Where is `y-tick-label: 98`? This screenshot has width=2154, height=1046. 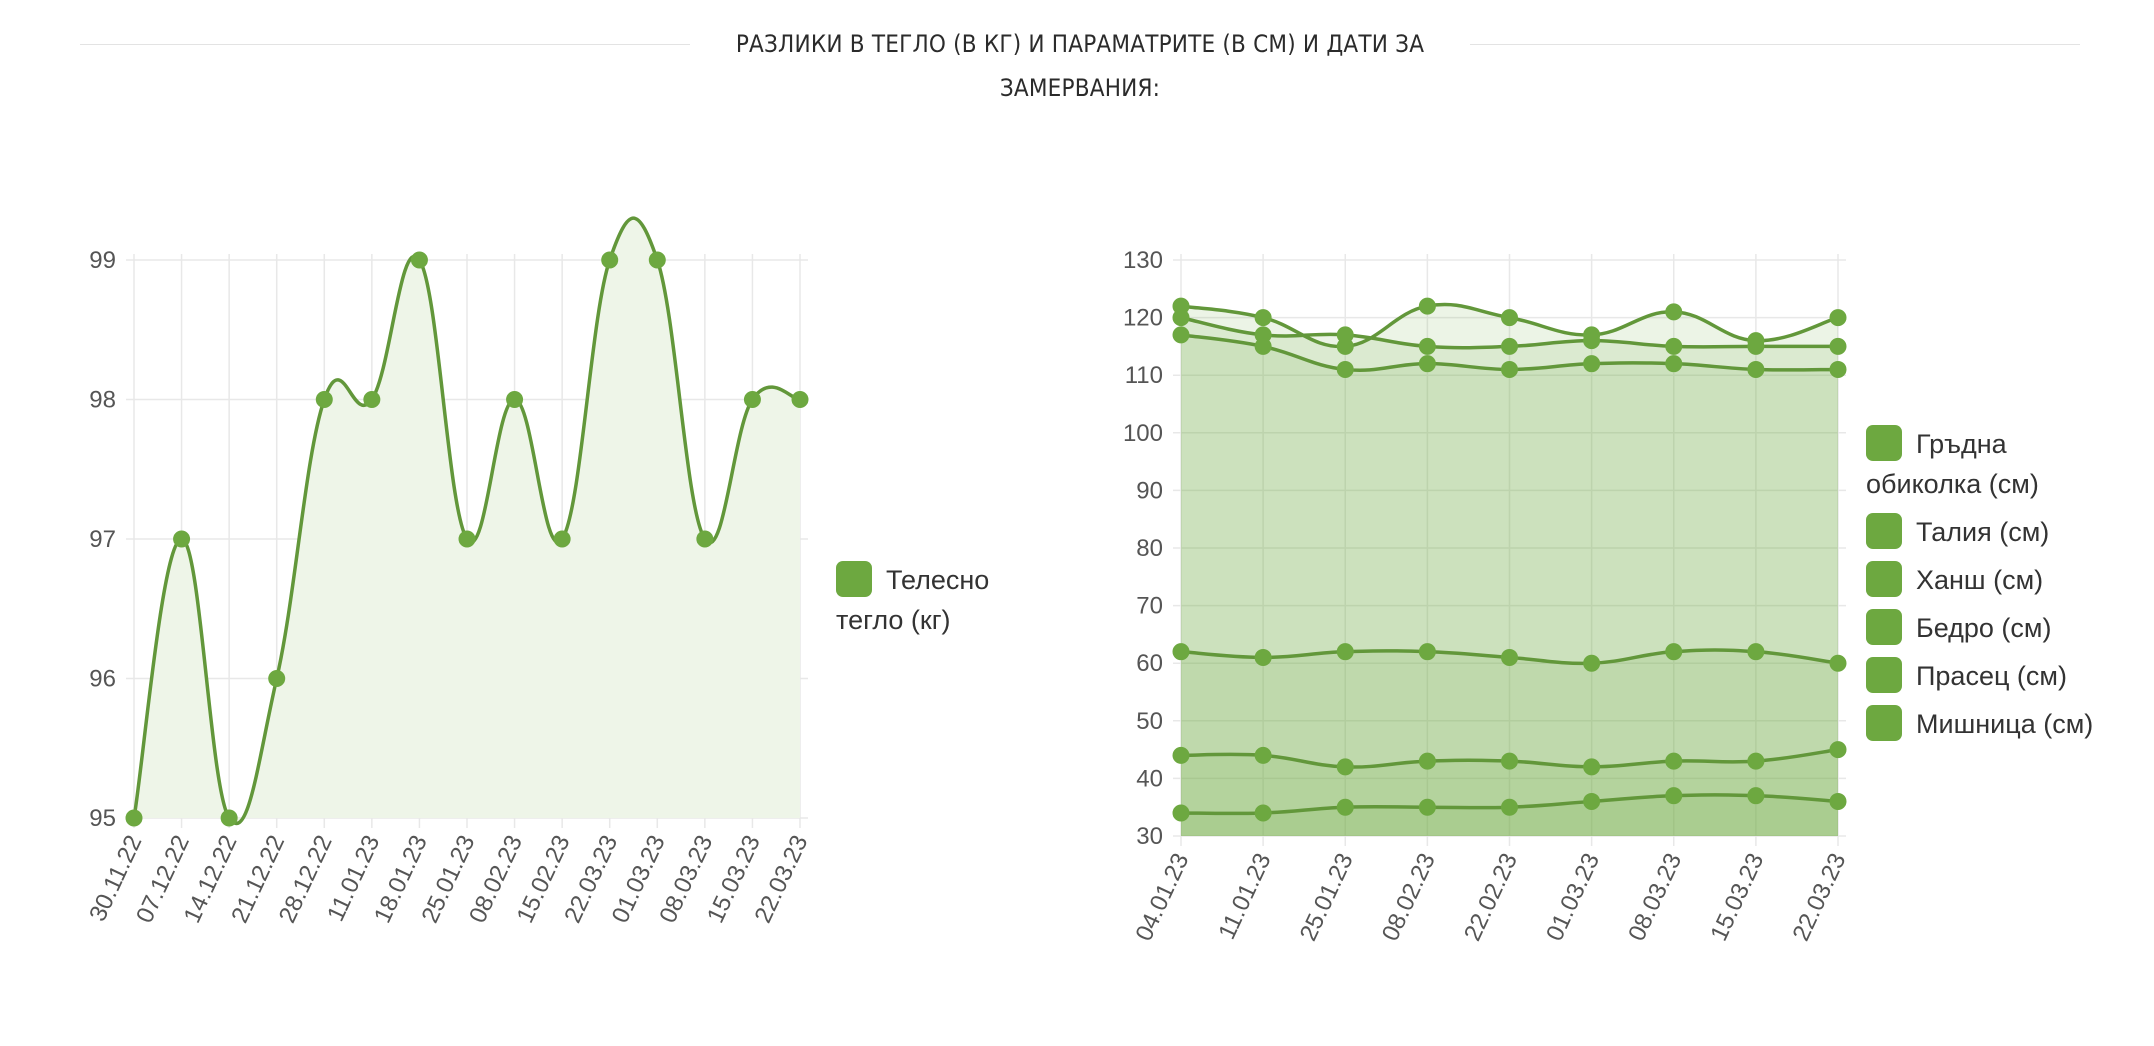
y-tick-label: 98 is located at coordinates (102, 400).